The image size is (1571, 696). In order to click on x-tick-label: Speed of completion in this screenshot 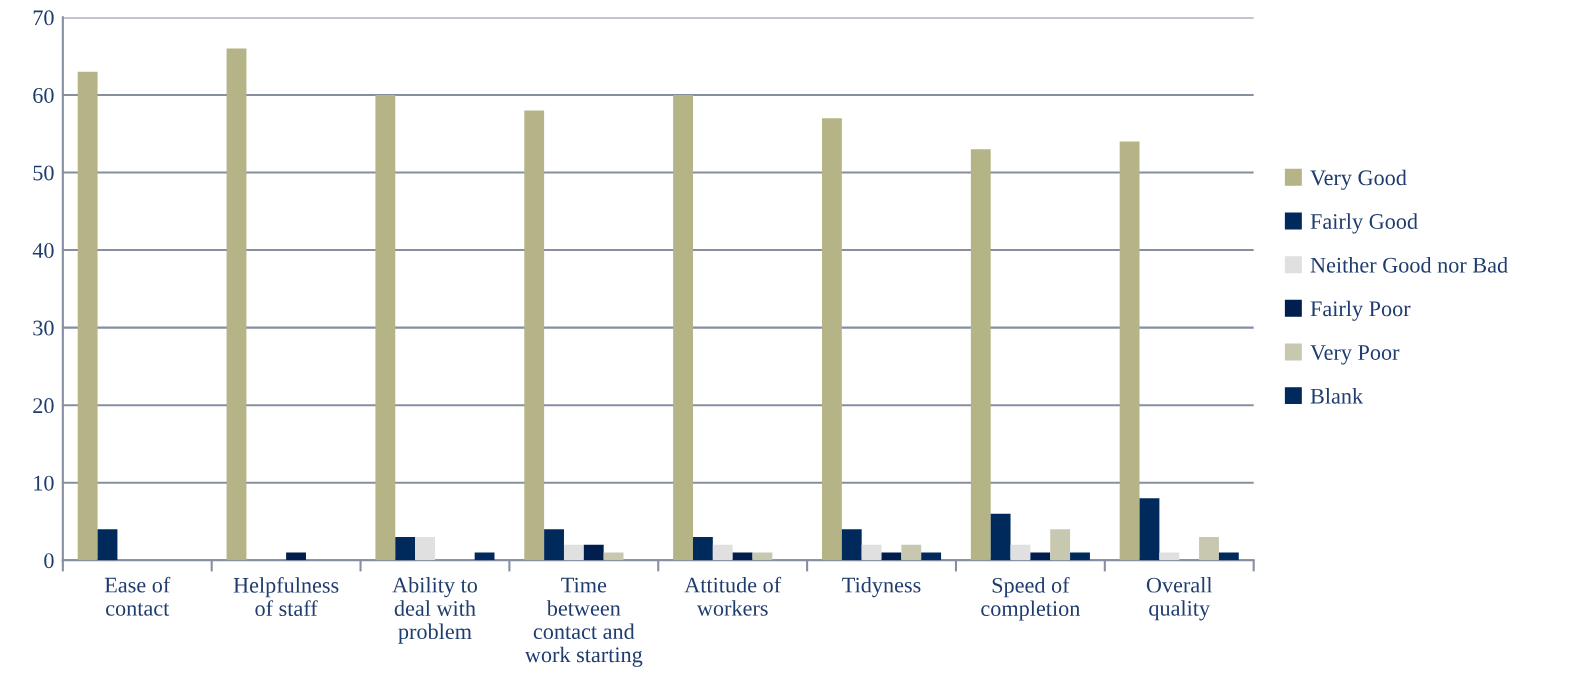, I will do `click(1031, 598)`.